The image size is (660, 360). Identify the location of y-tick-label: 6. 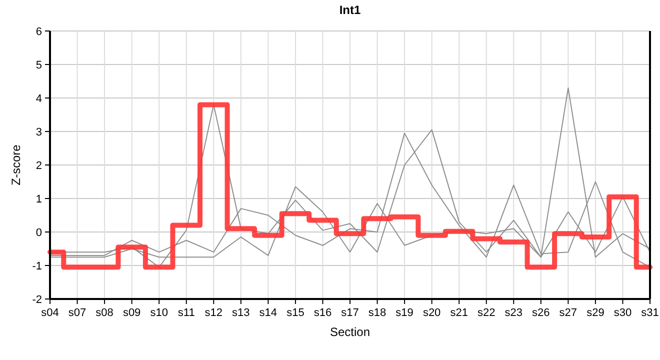
(39, 32).